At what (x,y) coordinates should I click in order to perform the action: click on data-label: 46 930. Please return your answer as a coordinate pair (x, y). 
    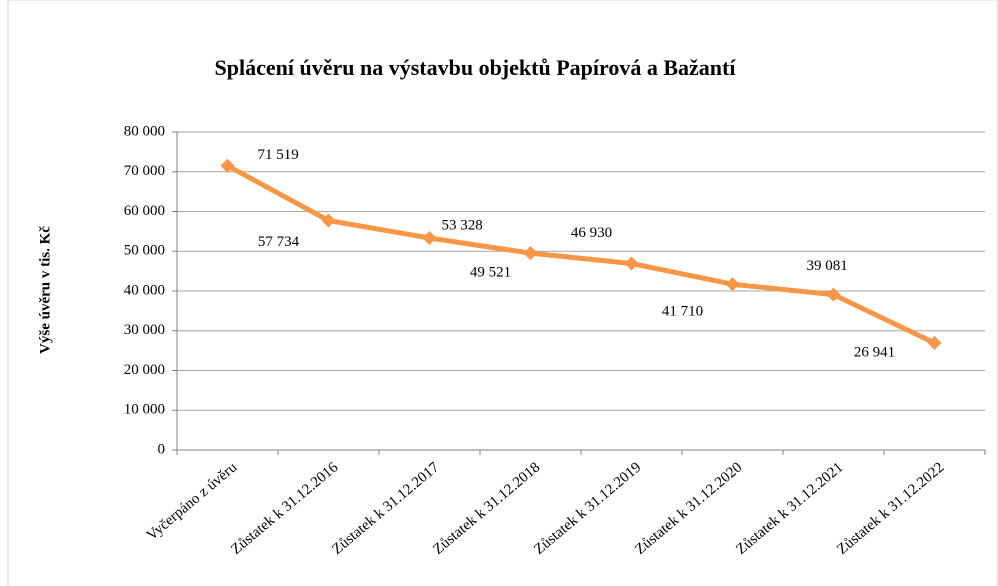
    Looking at the image, I should click on (591, 233).